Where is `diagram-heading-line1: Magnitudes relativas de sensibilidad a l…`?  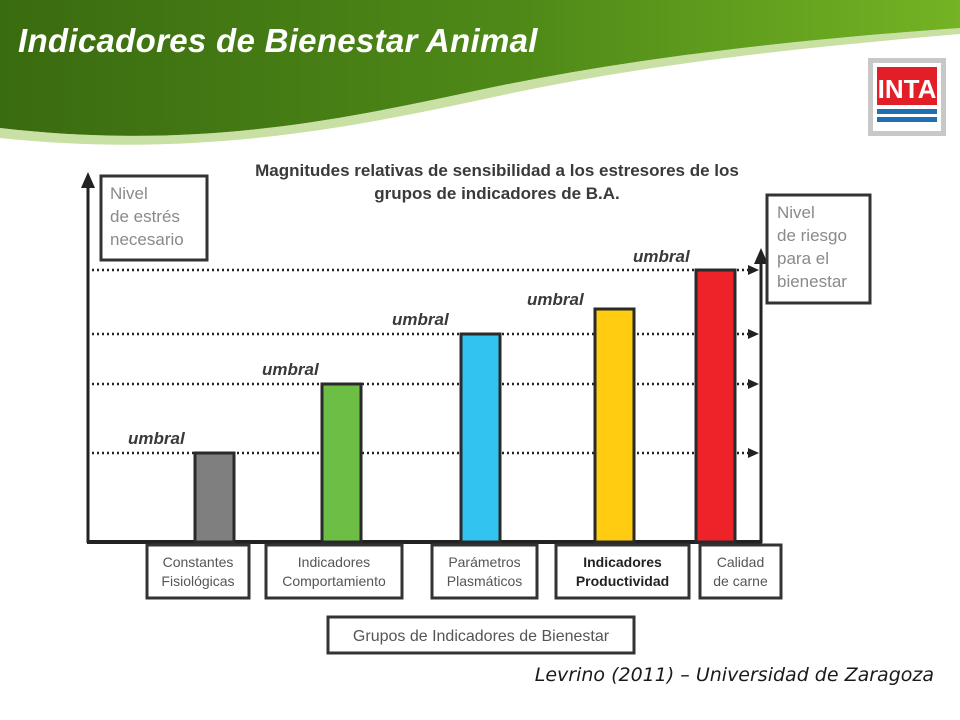
diagram-heading-line1: Magnitudes relativas de sensibilidad a l… is located at coordinates (497, 170).